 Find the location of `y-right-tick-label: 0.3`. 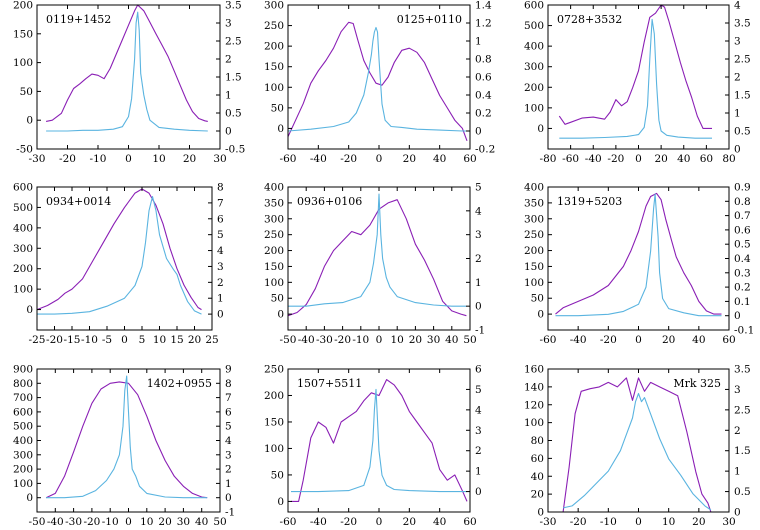

y-right-tick-label: 0.3 is located at coordinates (742, 273).